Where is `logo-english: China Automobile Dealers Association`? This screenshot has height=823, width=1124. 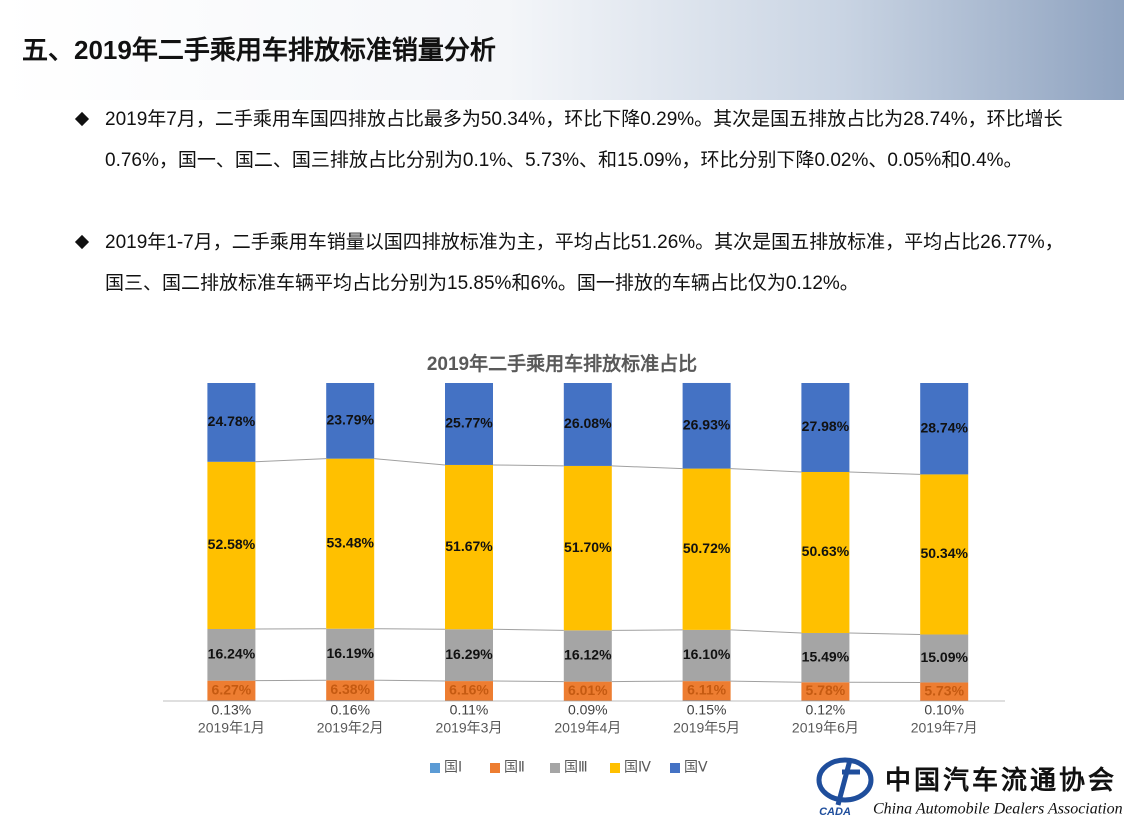 logo-english: China Automobile Dealers Association is located at coordinates (998, 809).